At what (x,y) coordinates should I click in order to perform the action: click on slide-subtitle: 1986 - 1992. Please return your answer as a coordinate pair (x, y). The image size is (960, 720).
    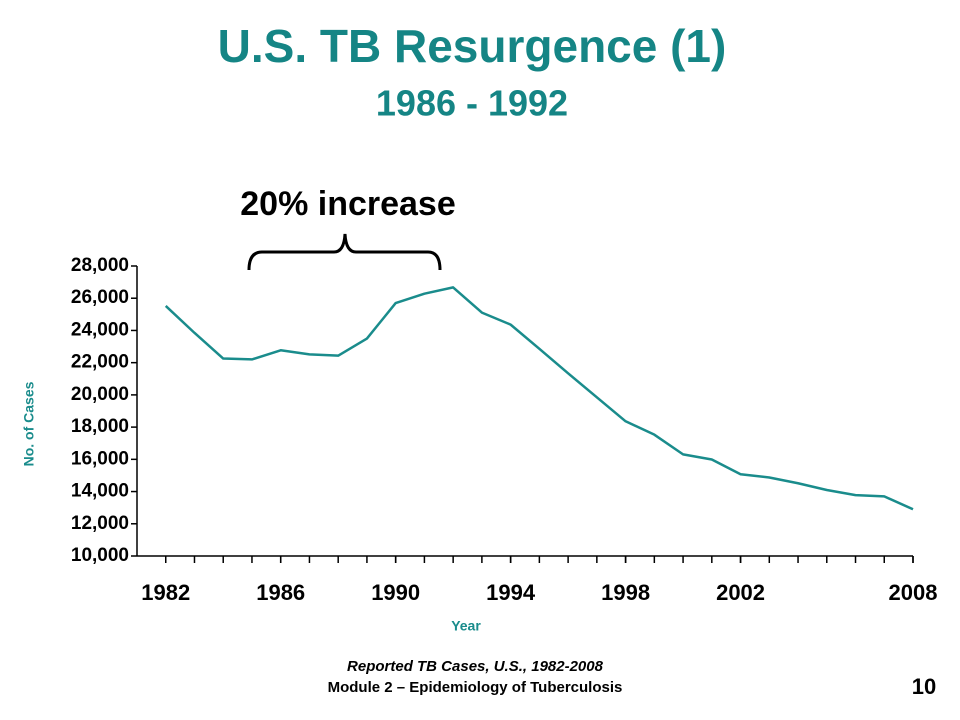
    Looking at the image, I should click on (472, 103).